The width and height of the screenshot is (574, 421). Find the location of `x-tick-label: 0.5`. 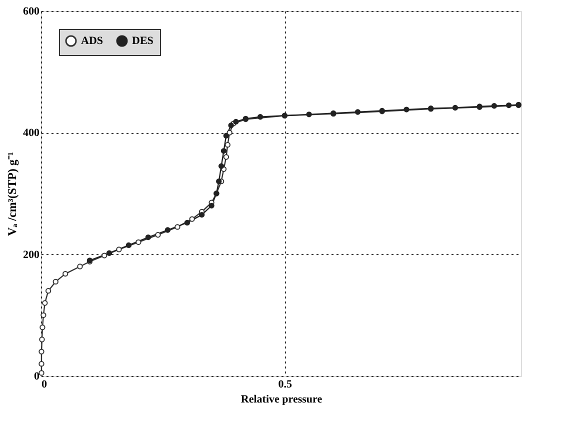

x-tick-label: 0.5 is located at coordinates (285, 384).